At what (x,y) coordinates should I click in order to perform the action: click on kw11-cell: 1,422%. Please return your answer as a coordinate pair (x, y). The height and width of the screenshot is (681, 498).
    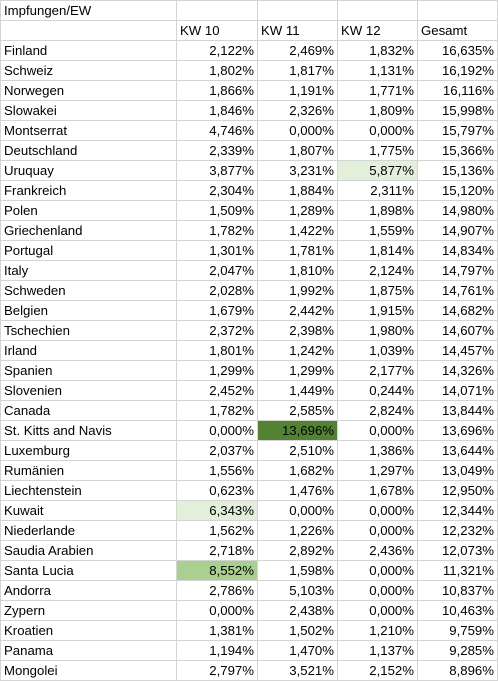
    Looking at the image, I should click on (297, 230).